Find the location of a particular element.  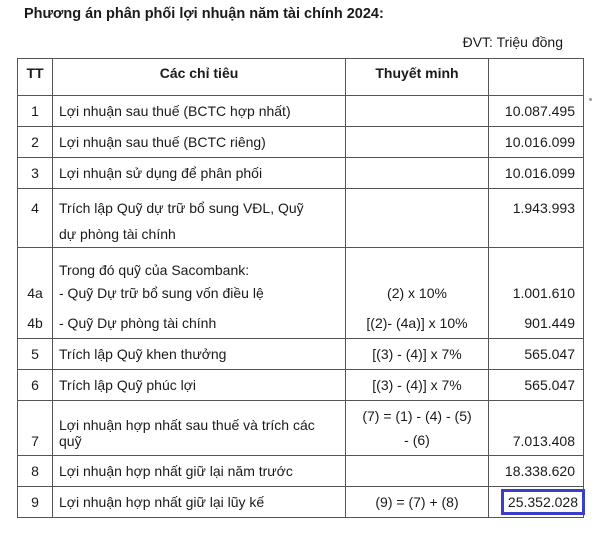

row-tt: 5 is located at coordinates (35, 354).